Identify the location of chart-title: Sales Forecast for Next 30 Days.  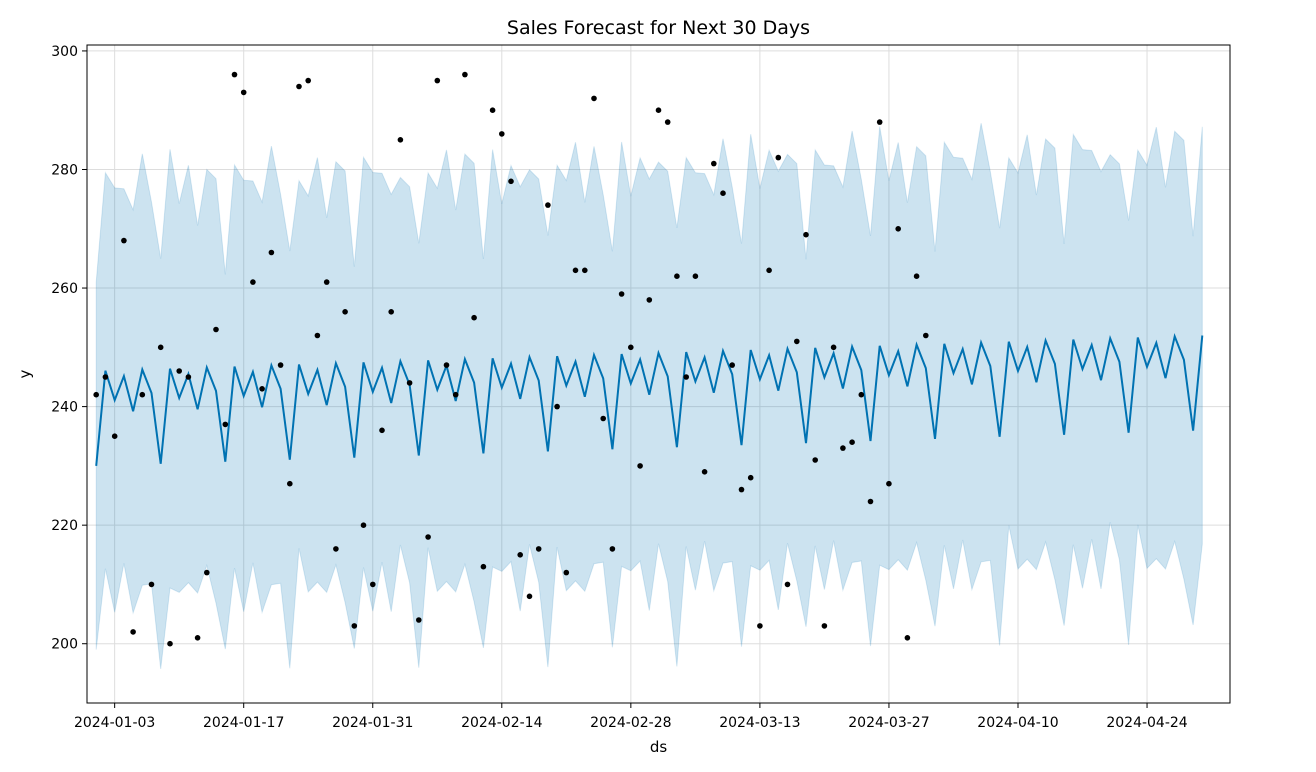
(658, 28).